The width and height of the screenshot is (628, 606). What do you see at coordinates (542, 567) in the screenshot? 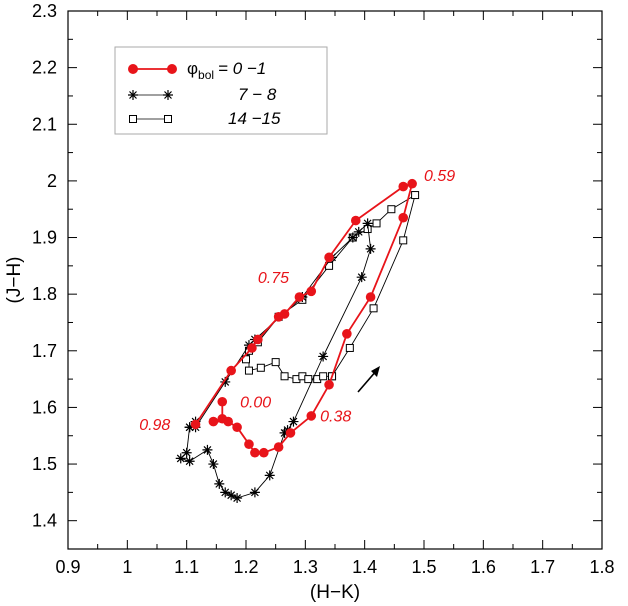
I see `x-tick-label: 1.7` at bounding box center [542, 567].